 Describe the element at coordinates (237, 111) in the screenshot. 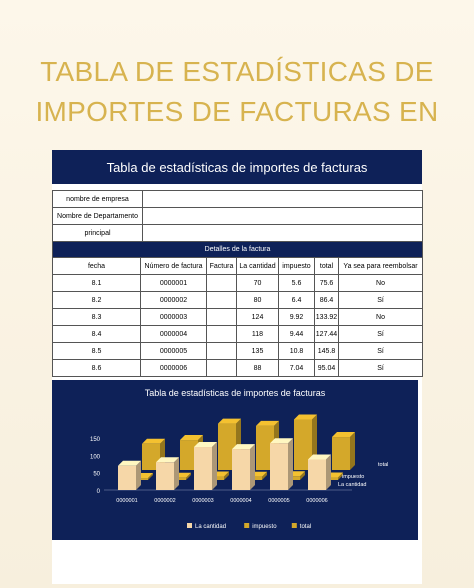

I see `page-title-line2: IMPORTES DE FACTURAS EN` at that location.